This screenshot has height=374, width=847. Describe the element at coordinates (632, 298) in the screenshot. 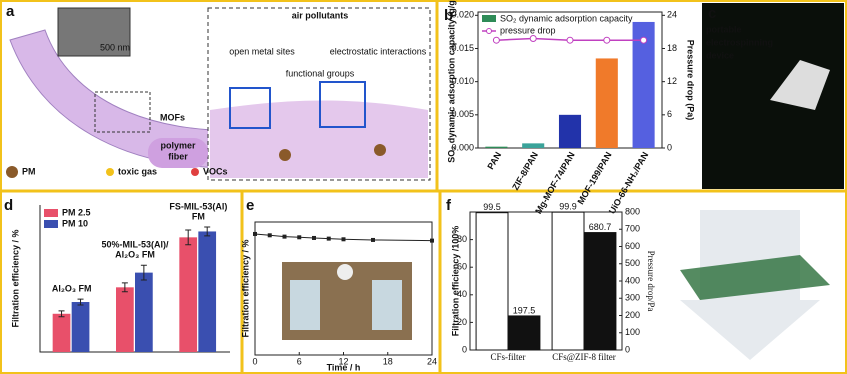

I see `y2-tick-label: 300` at that location.